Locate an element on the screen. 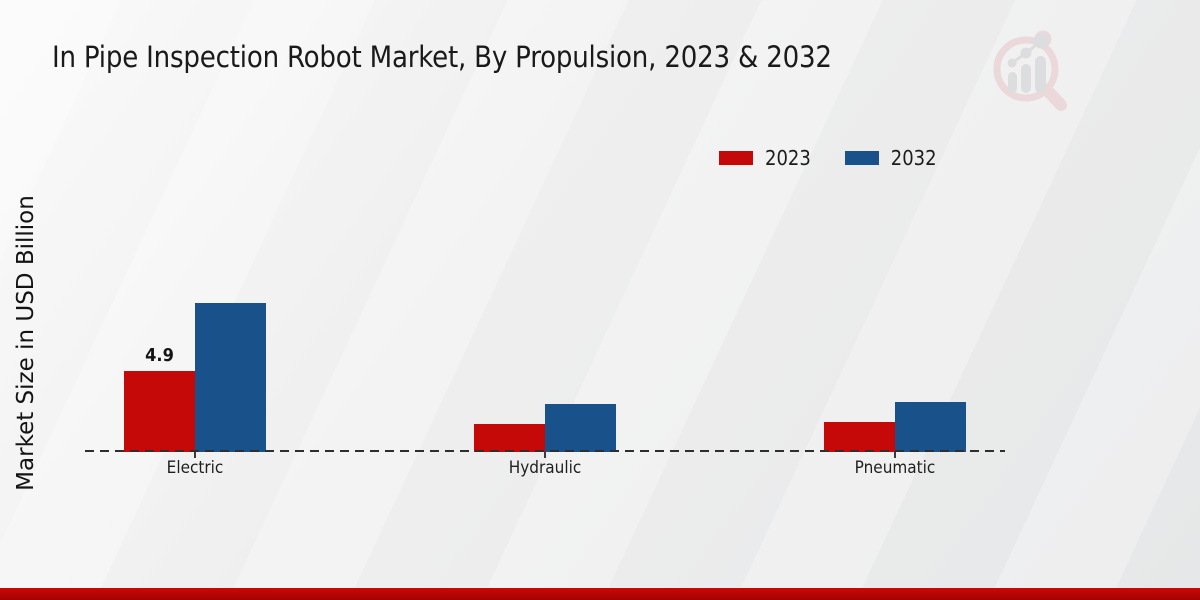 The image size is (1200, 600). legend-label-2032: 2032 is located at coordinates (913, 158).